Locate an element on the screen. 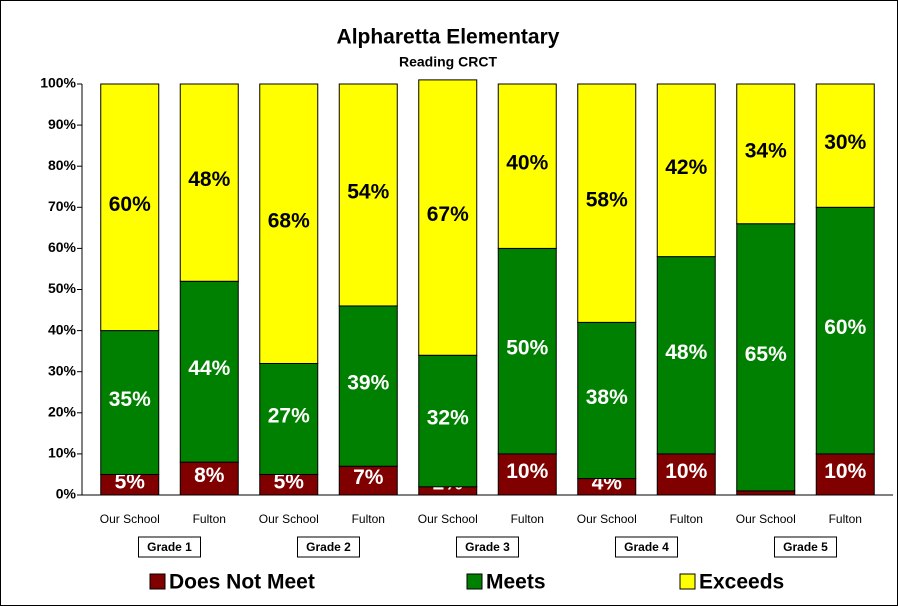 The width and height of the screenshot is (898, 606). y-tick-label: 30% is located at coordinates (62, 370).